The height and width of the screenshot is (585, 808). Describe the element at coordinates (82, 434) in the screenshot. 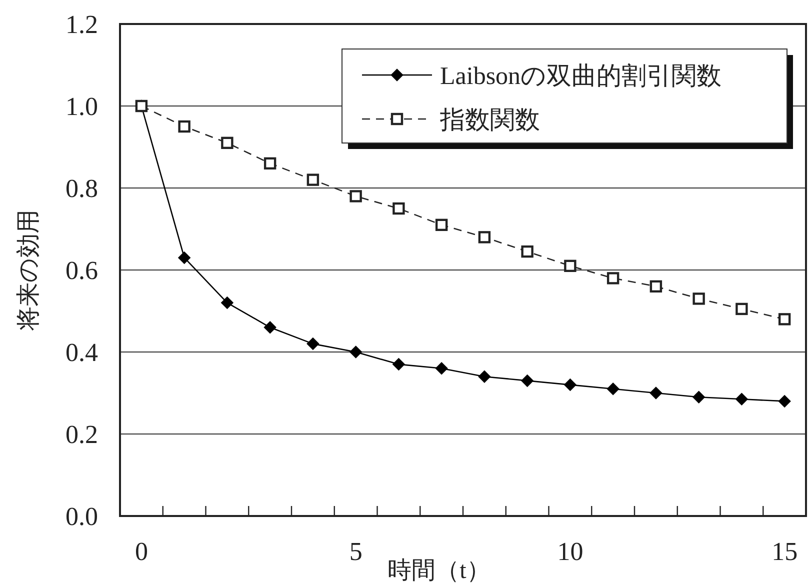

I see `y-tick-label: 0.2` at that location.